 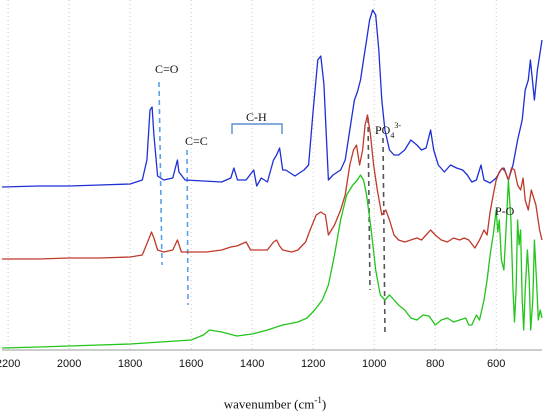 What do you see at coordinates (505, 211) in the screenshot?
I see `annotation-p-o: P-O` at bounding box center [505, 211].